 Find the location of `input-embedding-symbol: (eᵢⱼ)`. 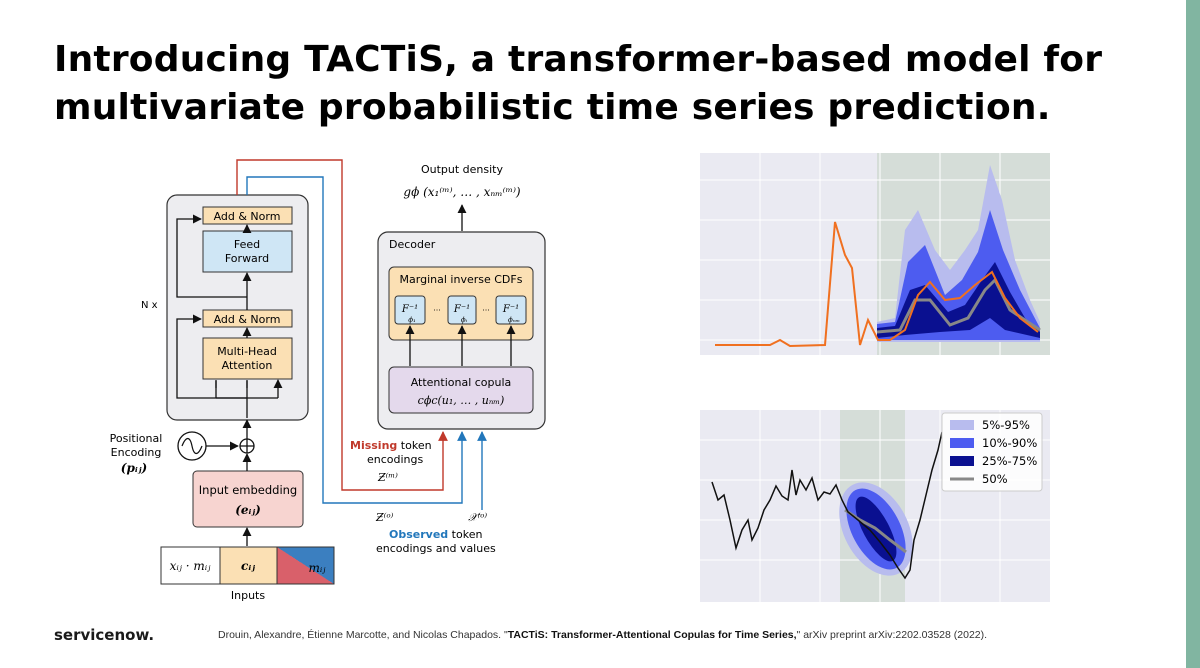

input-embedding-symbol: (eᵢⱼ) is located at coordinates (248, 510).